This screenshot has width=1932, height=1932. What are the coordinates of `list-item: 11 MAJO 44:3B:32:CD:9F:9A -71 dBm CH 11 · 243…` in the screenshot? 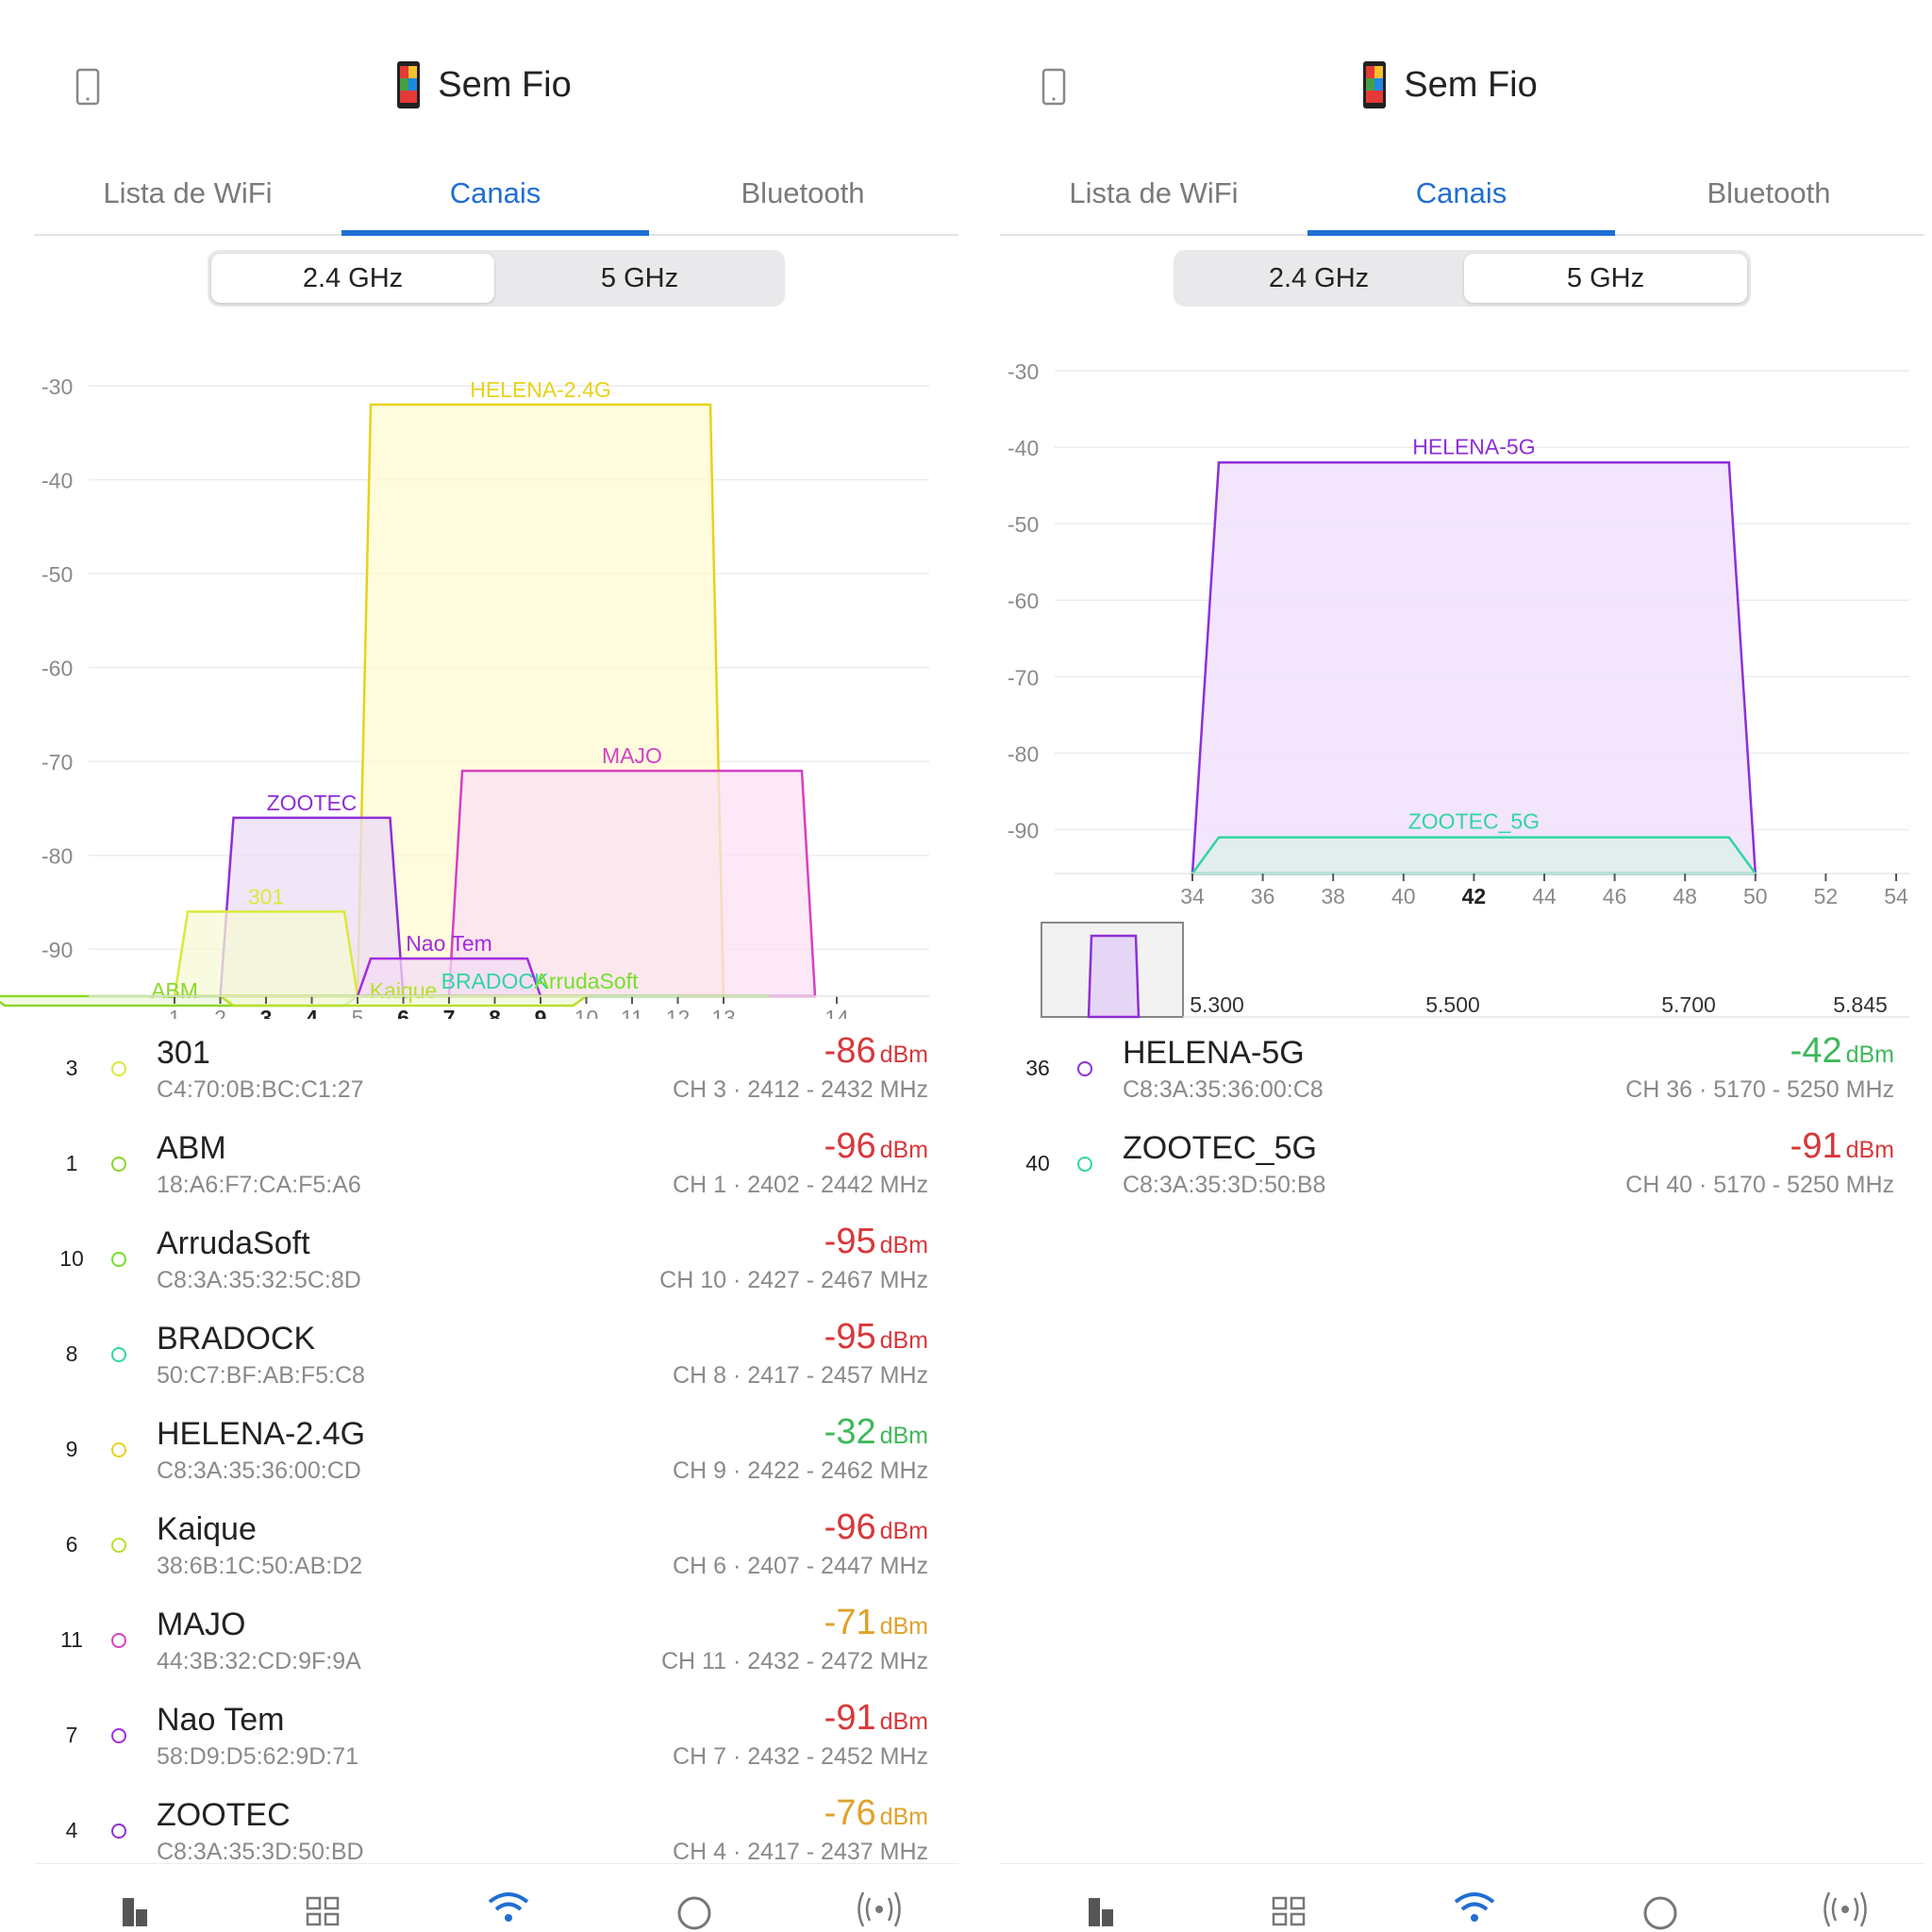 It's located at (496, 1643).